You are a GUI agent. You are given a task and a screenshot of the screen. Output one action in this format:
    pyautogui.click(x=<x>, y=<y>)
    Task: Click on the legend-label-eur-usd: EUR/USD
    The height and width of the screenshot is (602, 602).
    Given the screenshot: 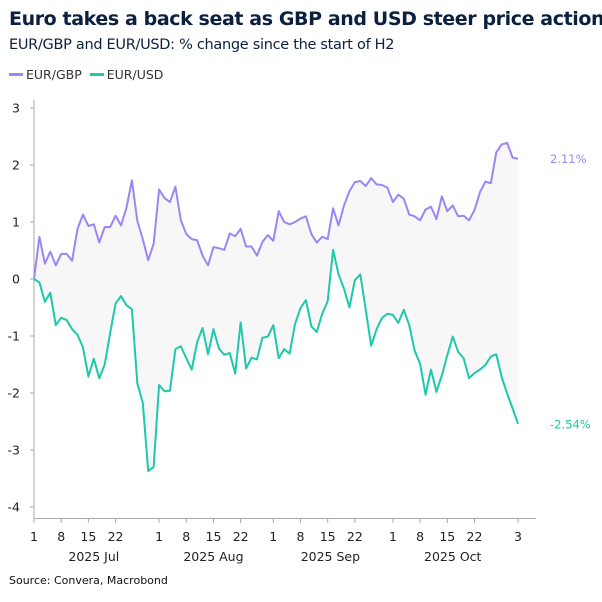 What is the action you would take?
    pyautogui.click(x=135, y=74)
    